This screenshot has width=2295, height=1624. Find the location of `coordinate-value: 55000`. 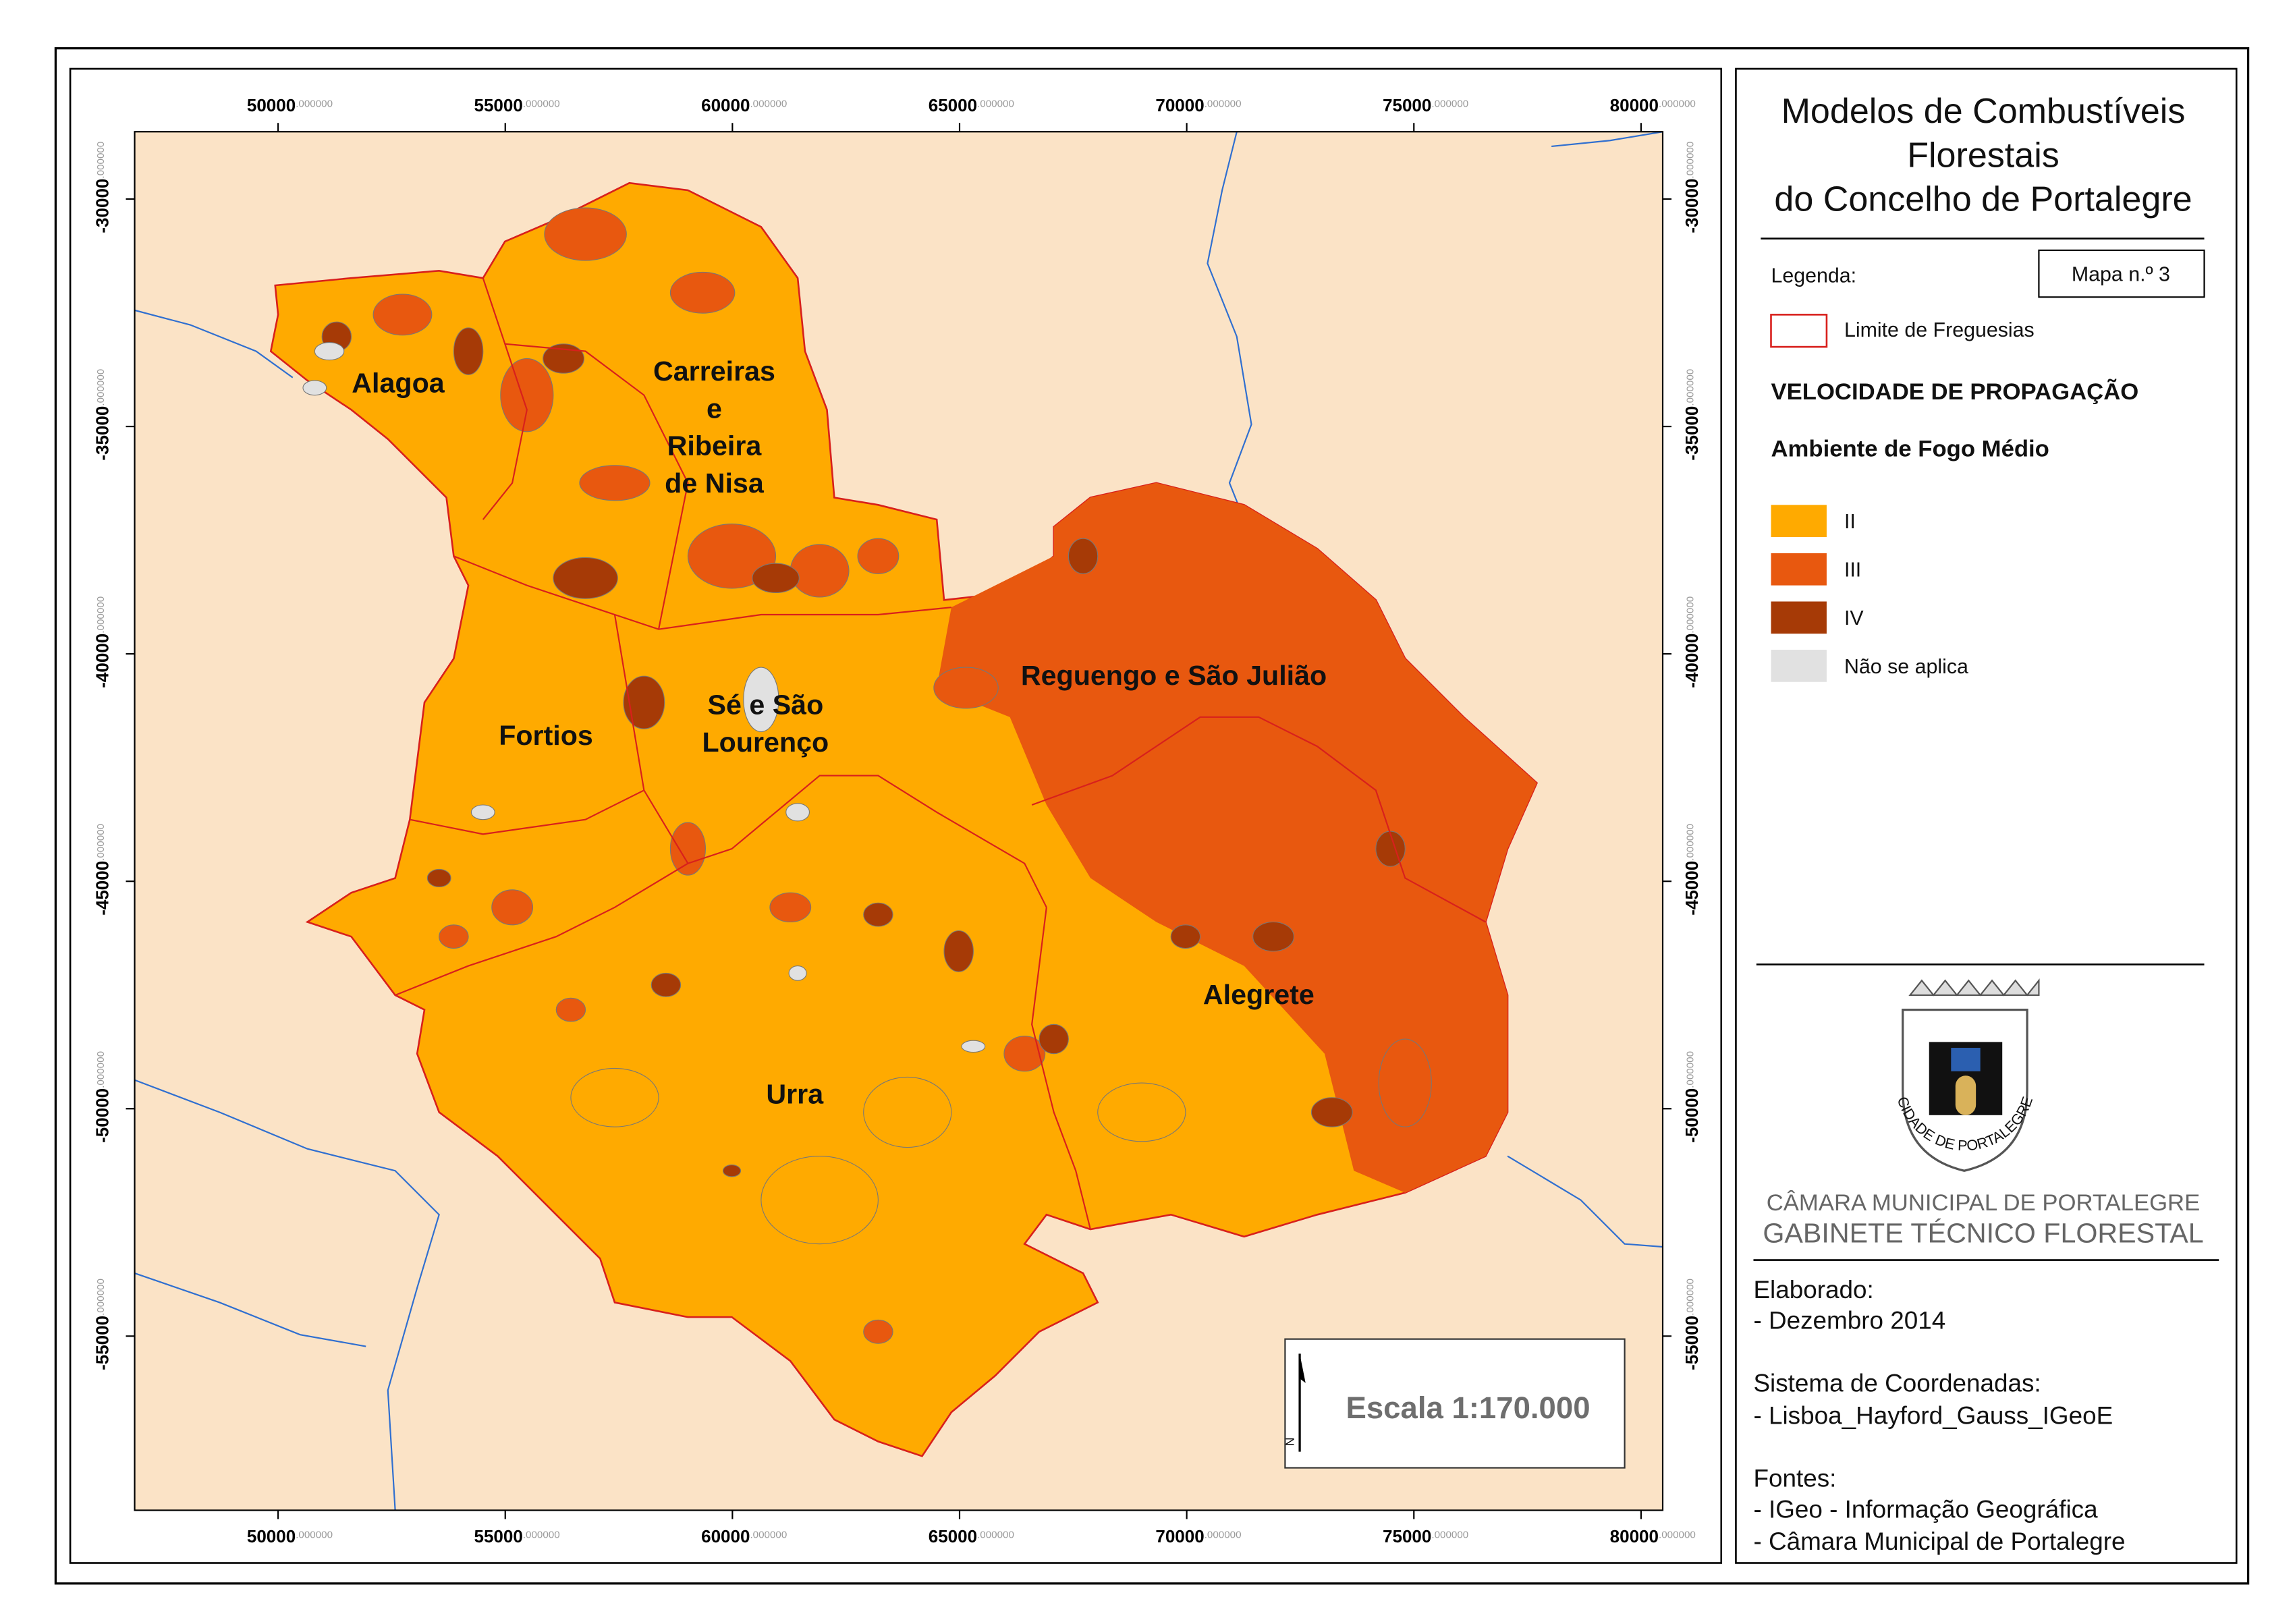

coordinate-value: 55000 is located at coordinates (498, 1536).